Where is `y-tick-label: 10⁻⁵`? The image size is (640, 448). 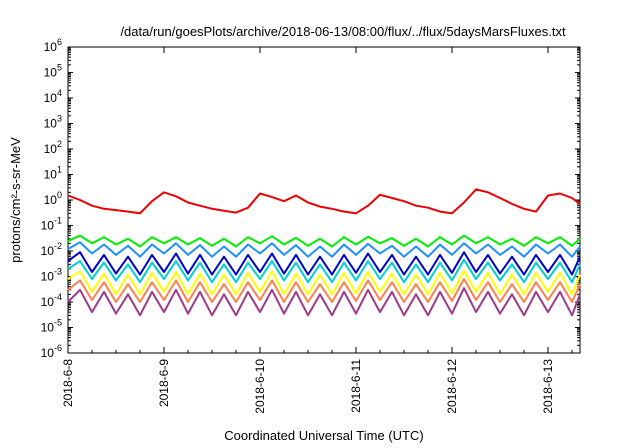 y-tick-label: 10⁻⁵ is located at coordinates (51, 326).